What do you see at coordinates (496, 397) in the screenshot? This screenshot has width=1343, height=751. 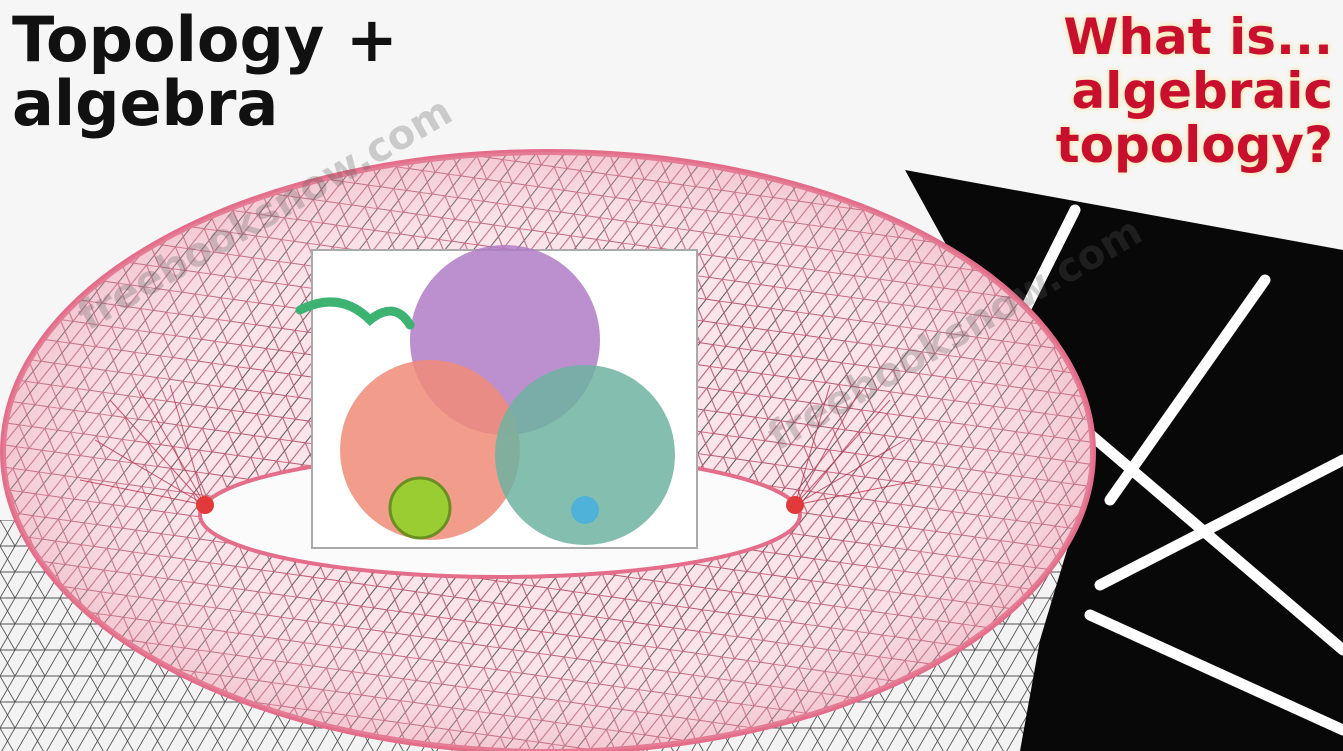 I see `venn-diagram-icon` at bounding box center [496, 397].